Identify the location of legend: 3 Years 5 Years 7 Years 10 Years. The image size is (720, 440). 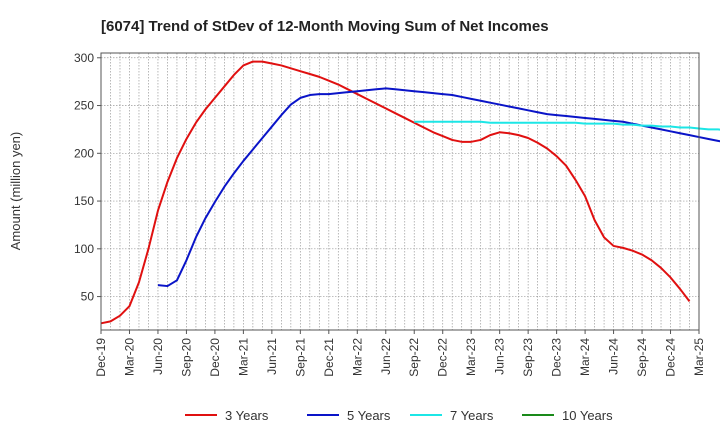
(399, 415).